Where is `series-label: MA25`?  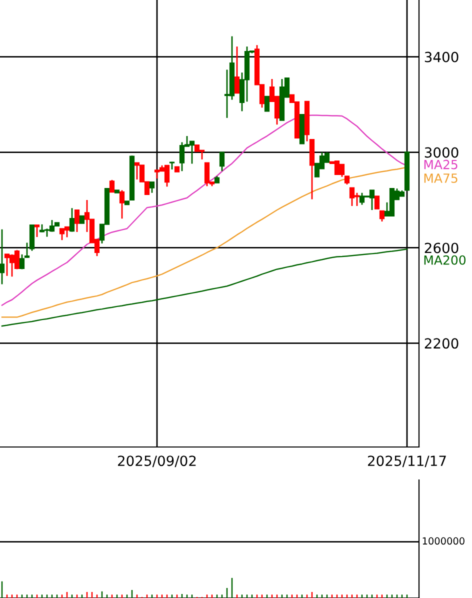 series-label: MA25 is located at coordinates (441, 165).